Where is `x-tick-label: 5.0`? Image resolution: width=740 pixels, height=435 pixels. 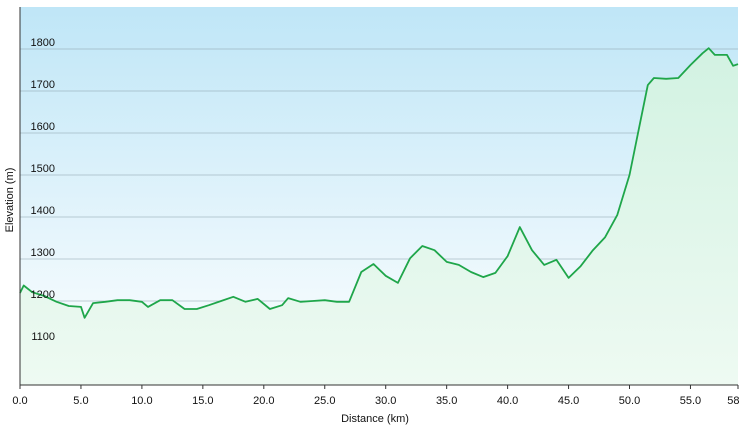
x-tick-label: 5.0 is located at coordinates (80, 401).